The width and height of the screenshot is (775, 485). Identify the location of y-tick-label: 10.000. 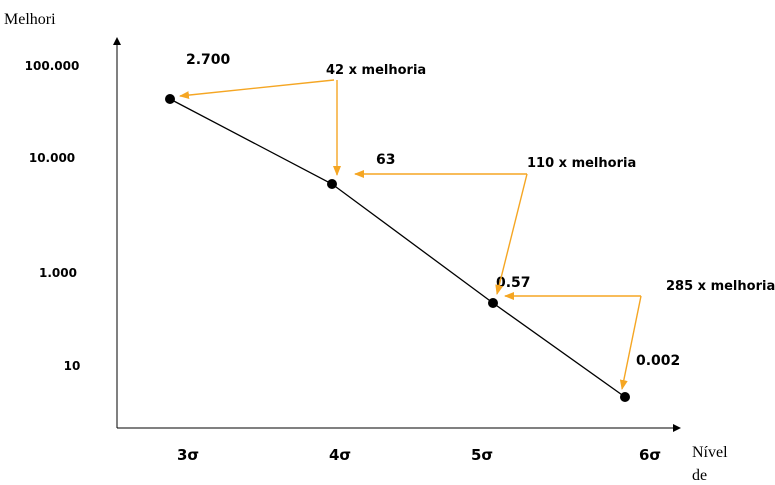
(52, 158).